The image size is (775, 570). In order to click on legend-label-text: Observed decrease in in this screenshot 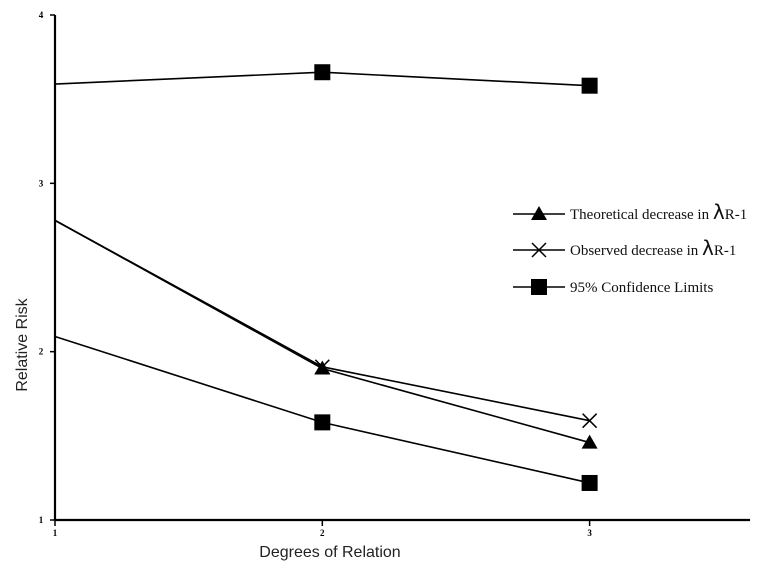, I will do `click(636, 251)`.